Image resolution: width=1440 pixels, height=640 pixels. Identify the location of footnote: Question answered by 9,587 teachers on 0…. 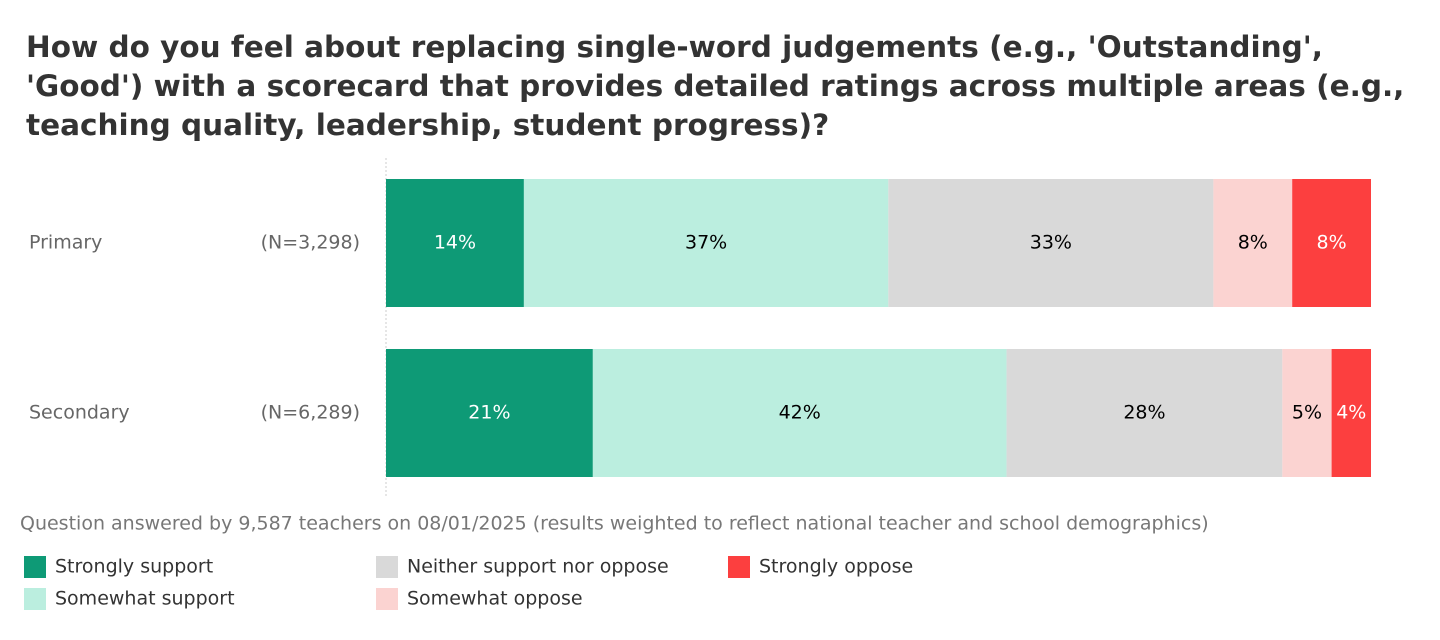
(614, 524).